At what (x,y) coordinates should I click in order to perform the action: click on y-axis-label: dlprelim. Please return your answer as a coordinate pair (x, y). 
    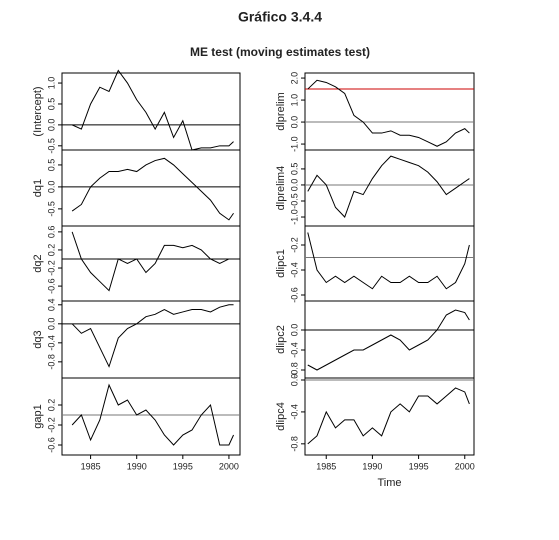
    Looking at the image, I should click on (281, 111).